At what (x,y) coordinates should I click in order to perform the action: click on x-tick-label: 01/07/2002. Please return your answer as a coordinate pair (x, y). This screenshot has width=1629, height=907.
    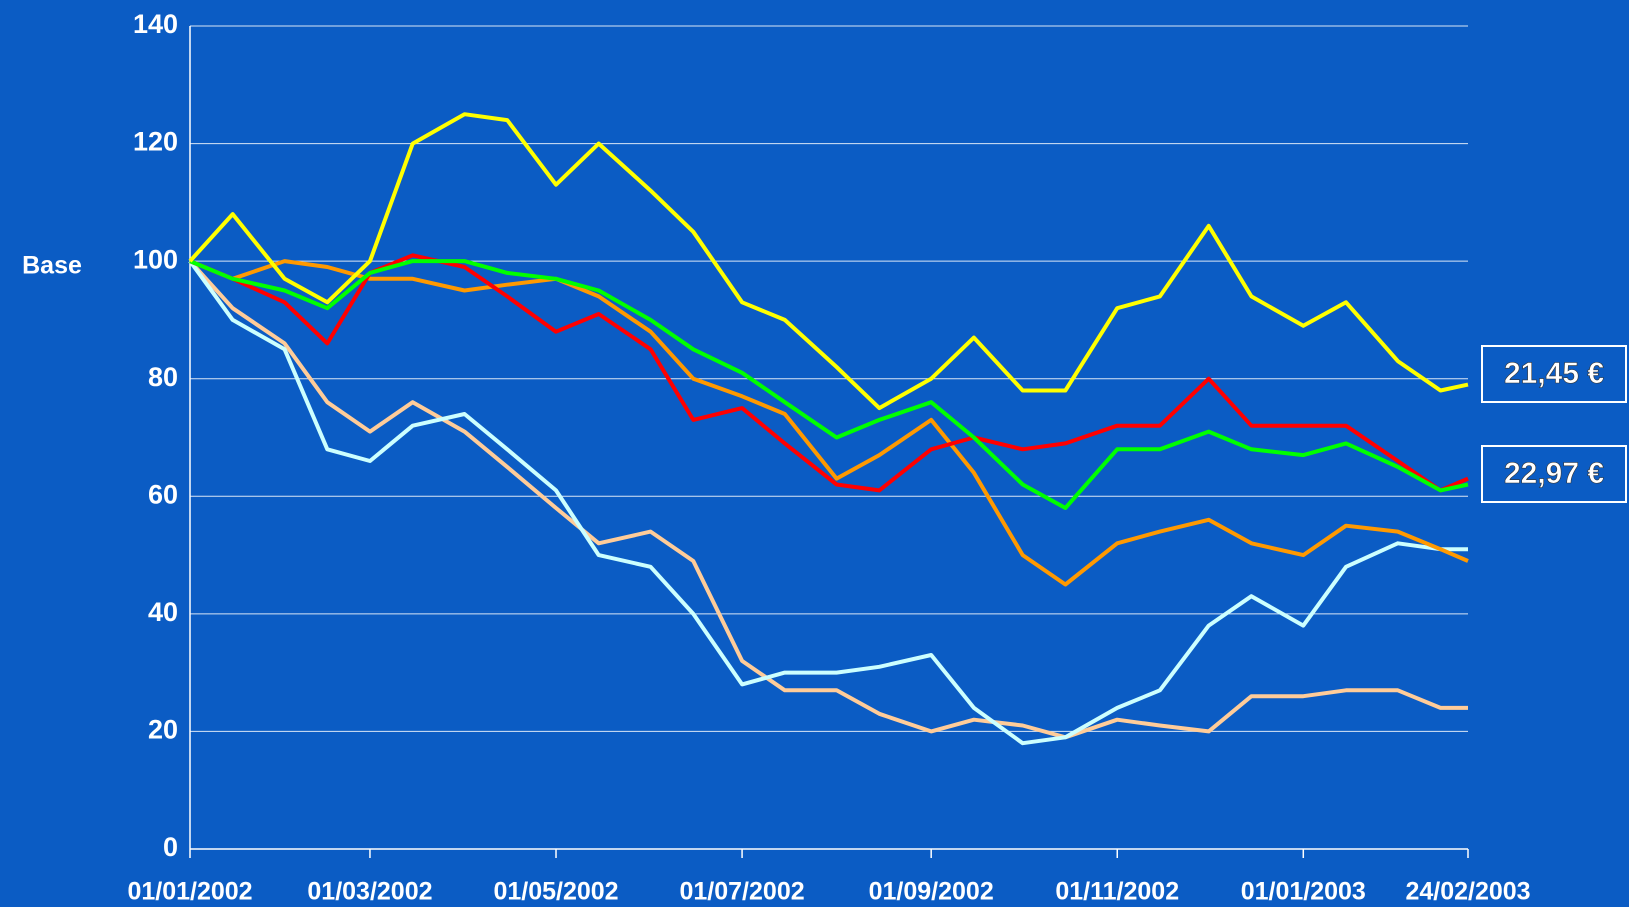
    Looking at the image, I should click on (742, 892).